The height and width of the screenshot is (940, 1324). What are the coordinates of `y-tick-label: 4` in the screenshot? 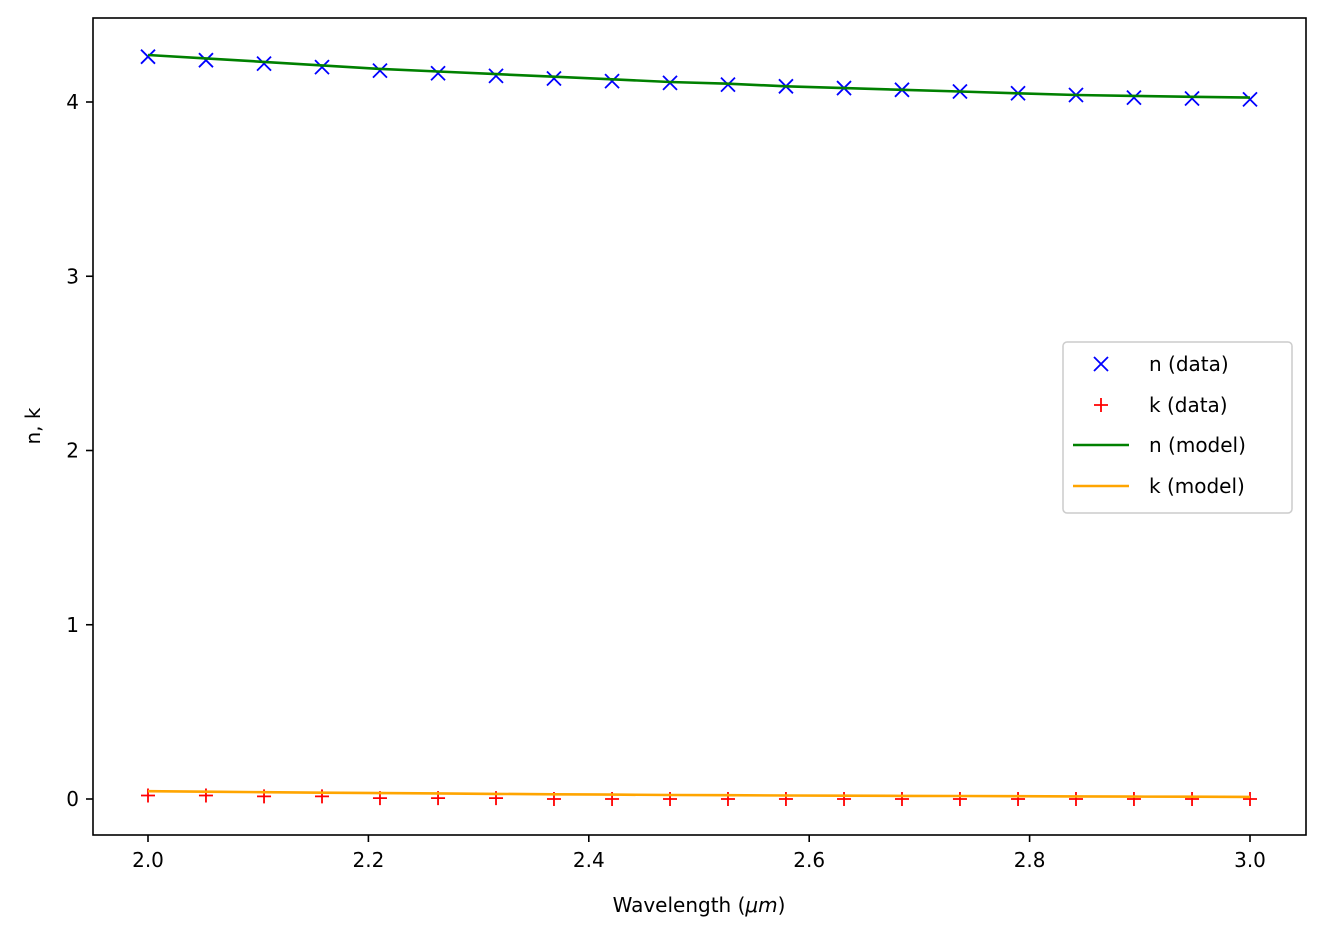 It's located at (72, 102).